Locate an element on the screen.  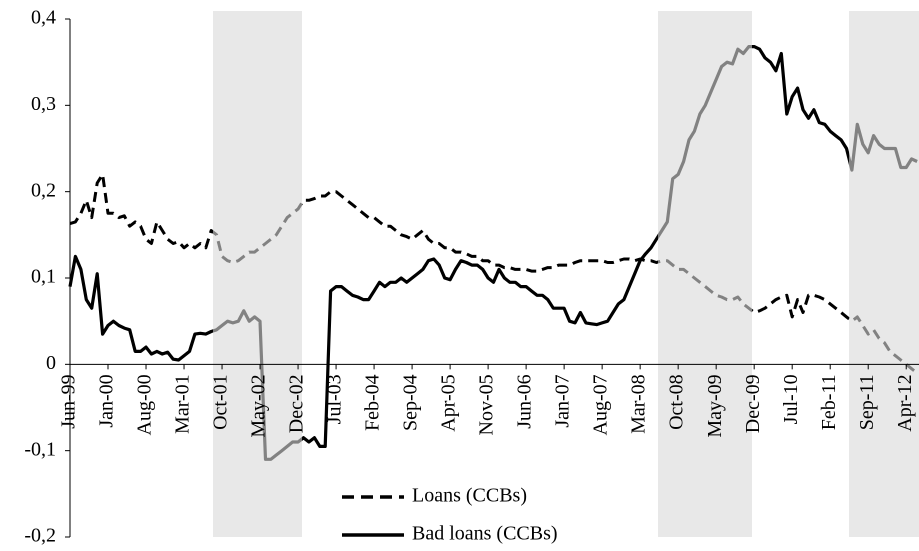
x-tick-label: Jan-00 is located at coordinates (107, 400).